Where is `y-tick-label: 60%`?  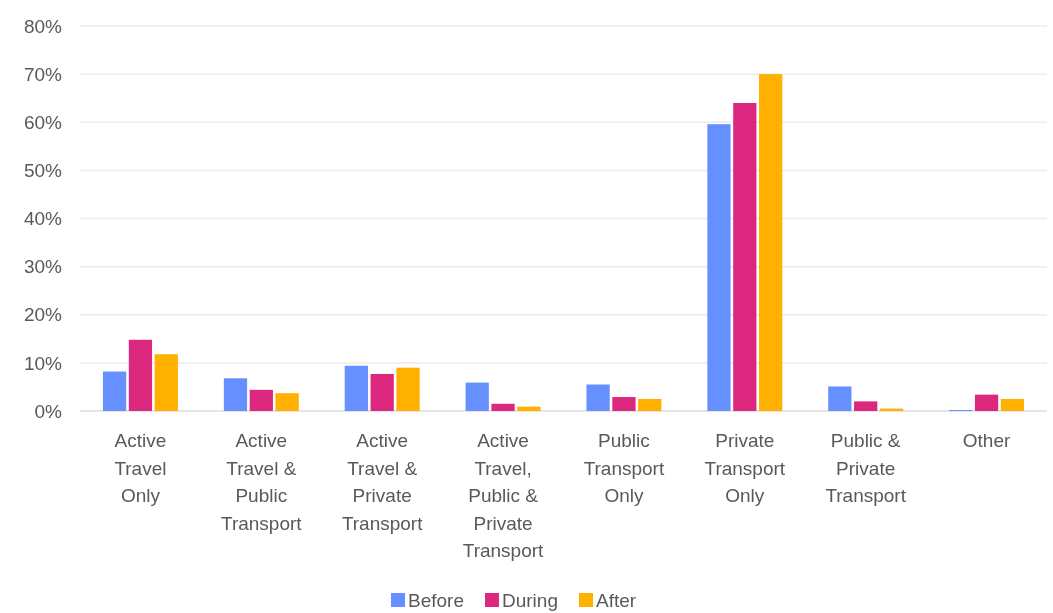 y-tick-label: 60% is located at coordinates (43, 122).